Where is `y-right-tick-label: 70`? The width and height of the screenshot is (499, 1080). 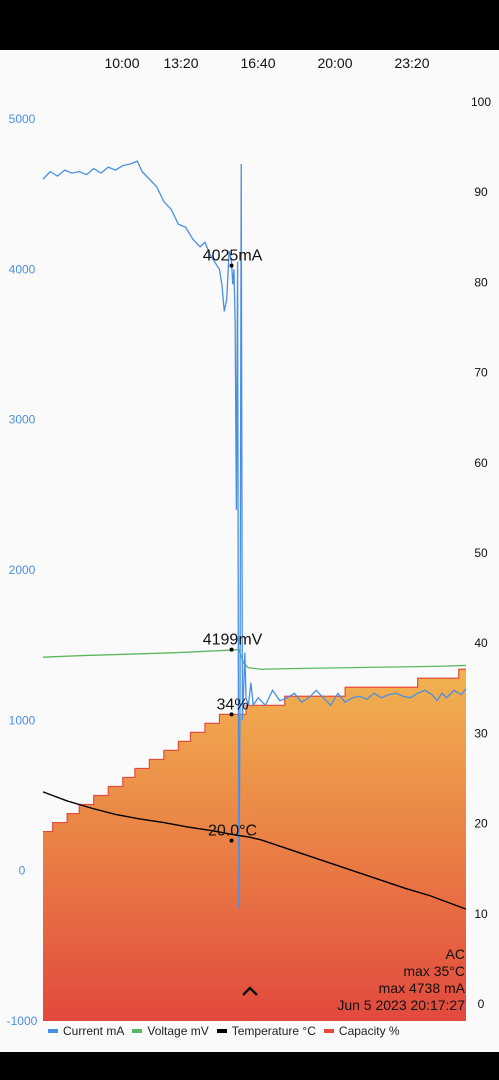
y-right-tick-label: 70 is located at coordinates (481, 373).